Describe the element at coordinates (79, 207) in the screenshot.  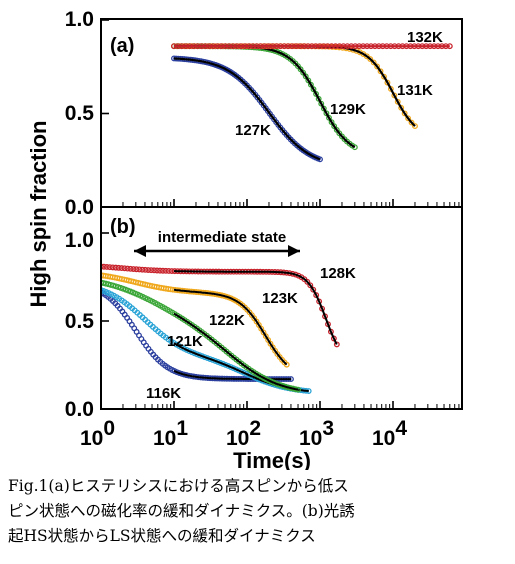
I see `y-tick-a-2: 0.0` at that location.